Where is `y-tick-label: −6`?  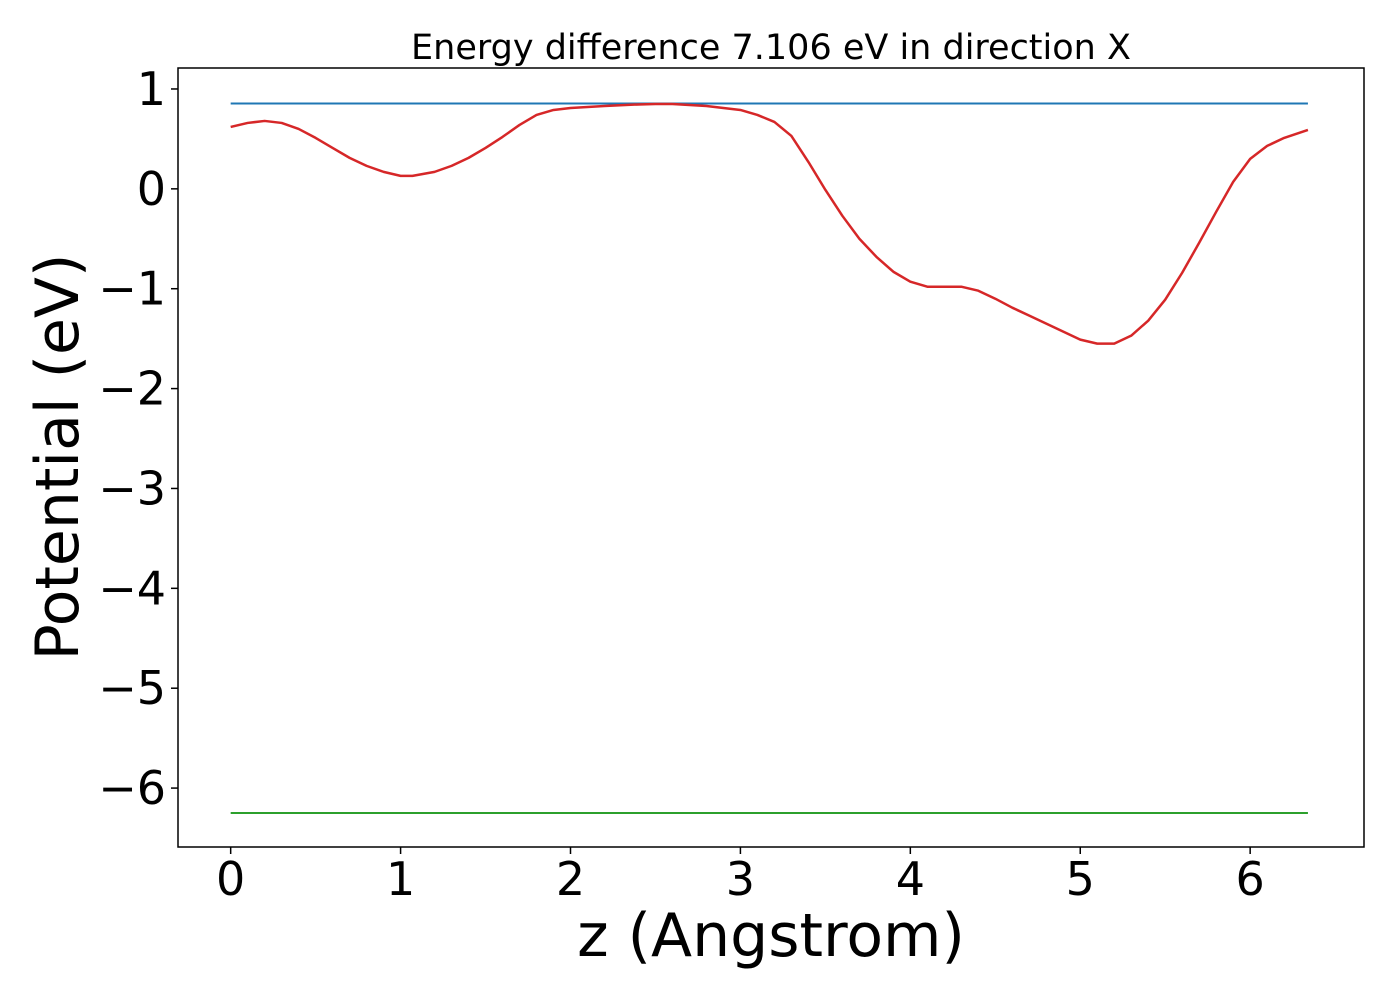
y-tick-label: −6 is located at coordinates (132, 788).